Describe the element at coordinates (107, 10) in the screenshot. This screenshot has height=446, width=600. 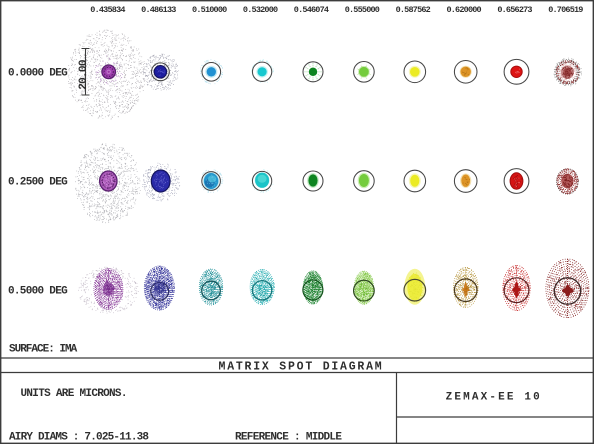
I see `svg-text: 0.435834` at that location.